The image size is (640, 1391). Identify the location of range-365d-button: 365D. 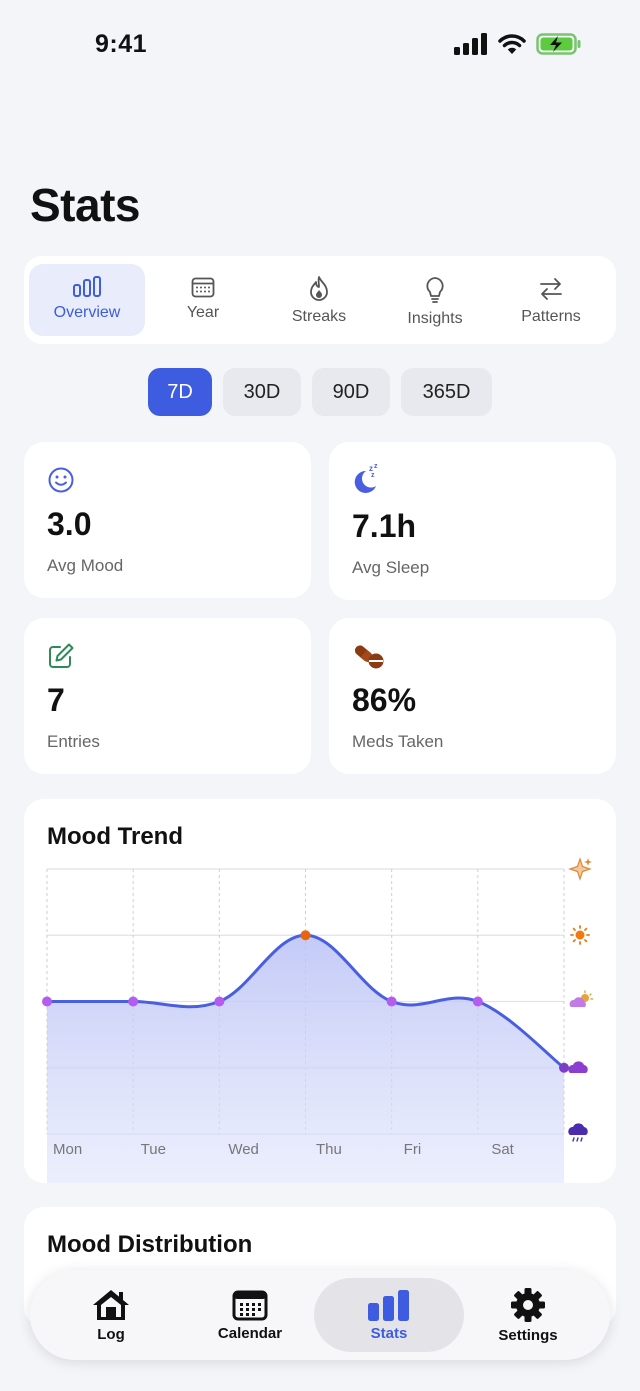
(446, 392).